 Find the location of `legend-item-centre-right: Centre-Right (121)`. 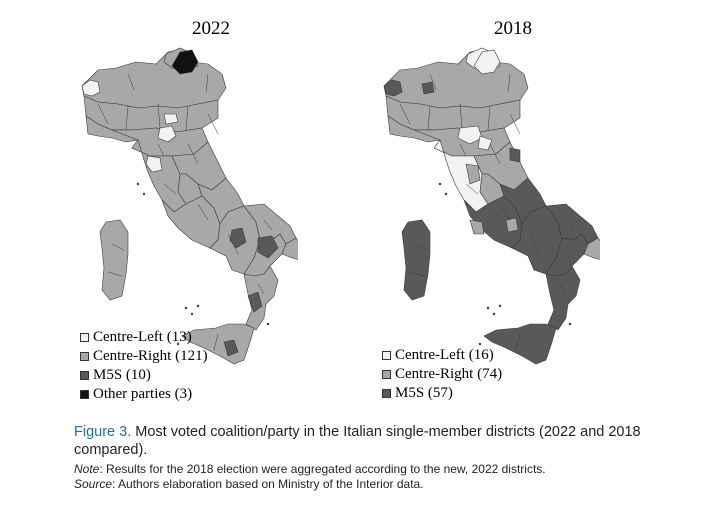

legend-item-centre-right: Centre-Right (121) is located at coordinates (144, 356).